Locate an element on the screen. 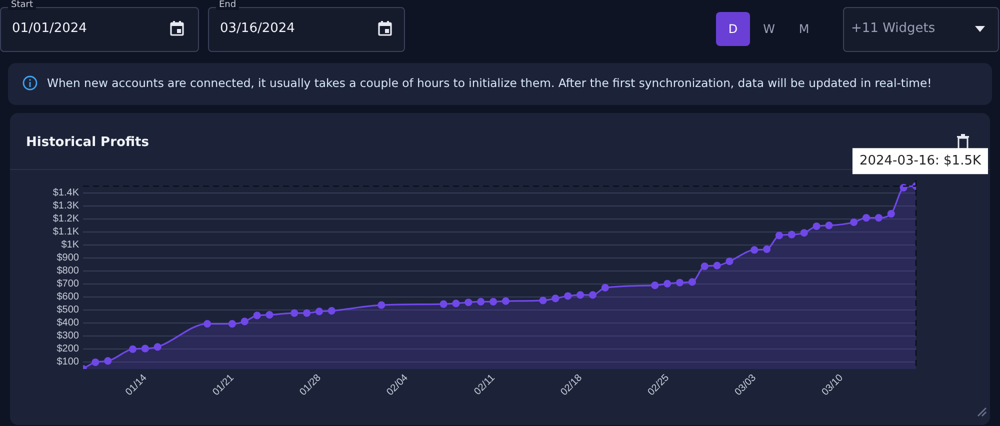 The image size is (1000, 426). text: +11 Widgets is located at coordinates (893, 28).